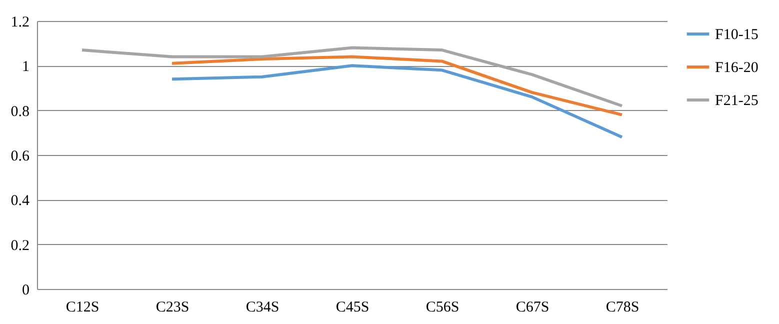 The height and width of the screenshot is (324, 779). Describe the element at coordinates (20, 112) in the screenshot. I see `y-tick-label: 0.8` at that location.